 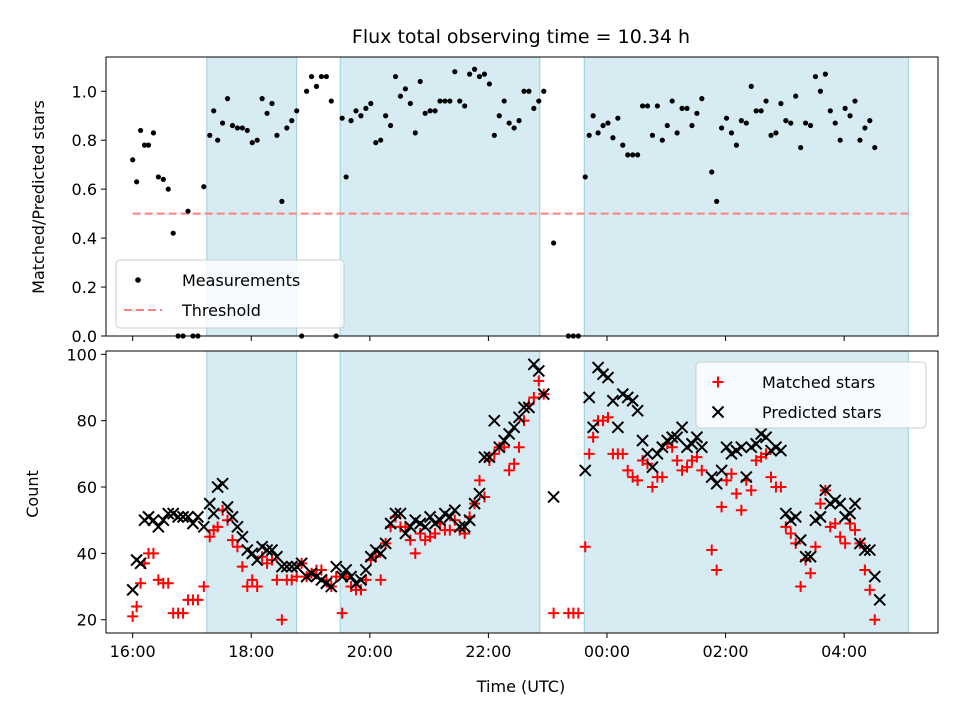 What do you see at coordinates (488, 651) in the screenshot?
I see `x-tick-label: 22:00` at bounding box center [488, 651].